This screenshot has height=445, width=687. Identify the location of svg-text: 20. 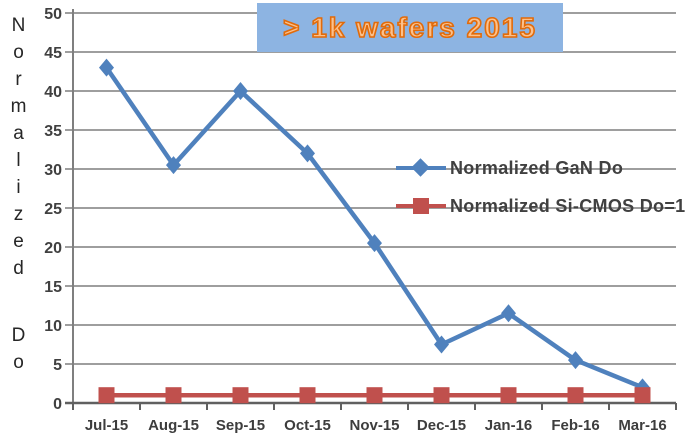
(53, 248).